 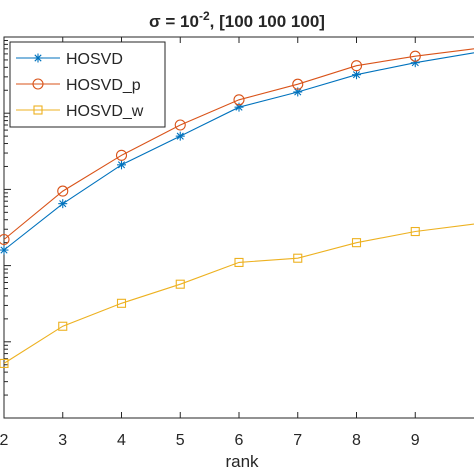 I want to click on legend: HOSVD HOSVD_p HOSVD_w, so click(x=87, y=84).